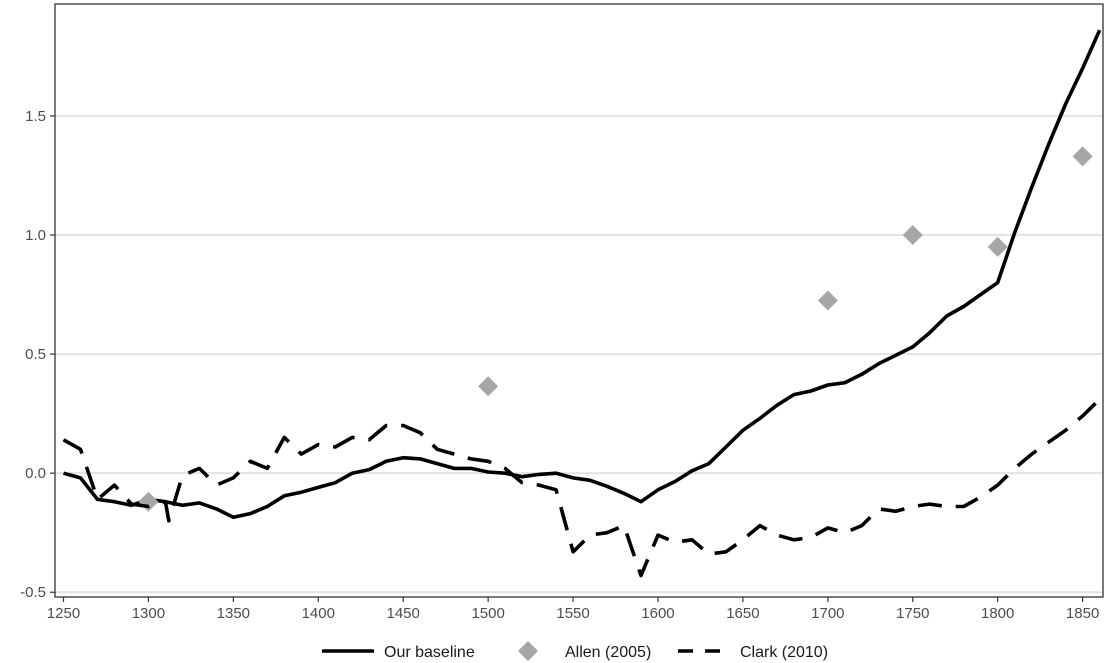  I want to click on x-tick-label: 1400, so click(318, 613).